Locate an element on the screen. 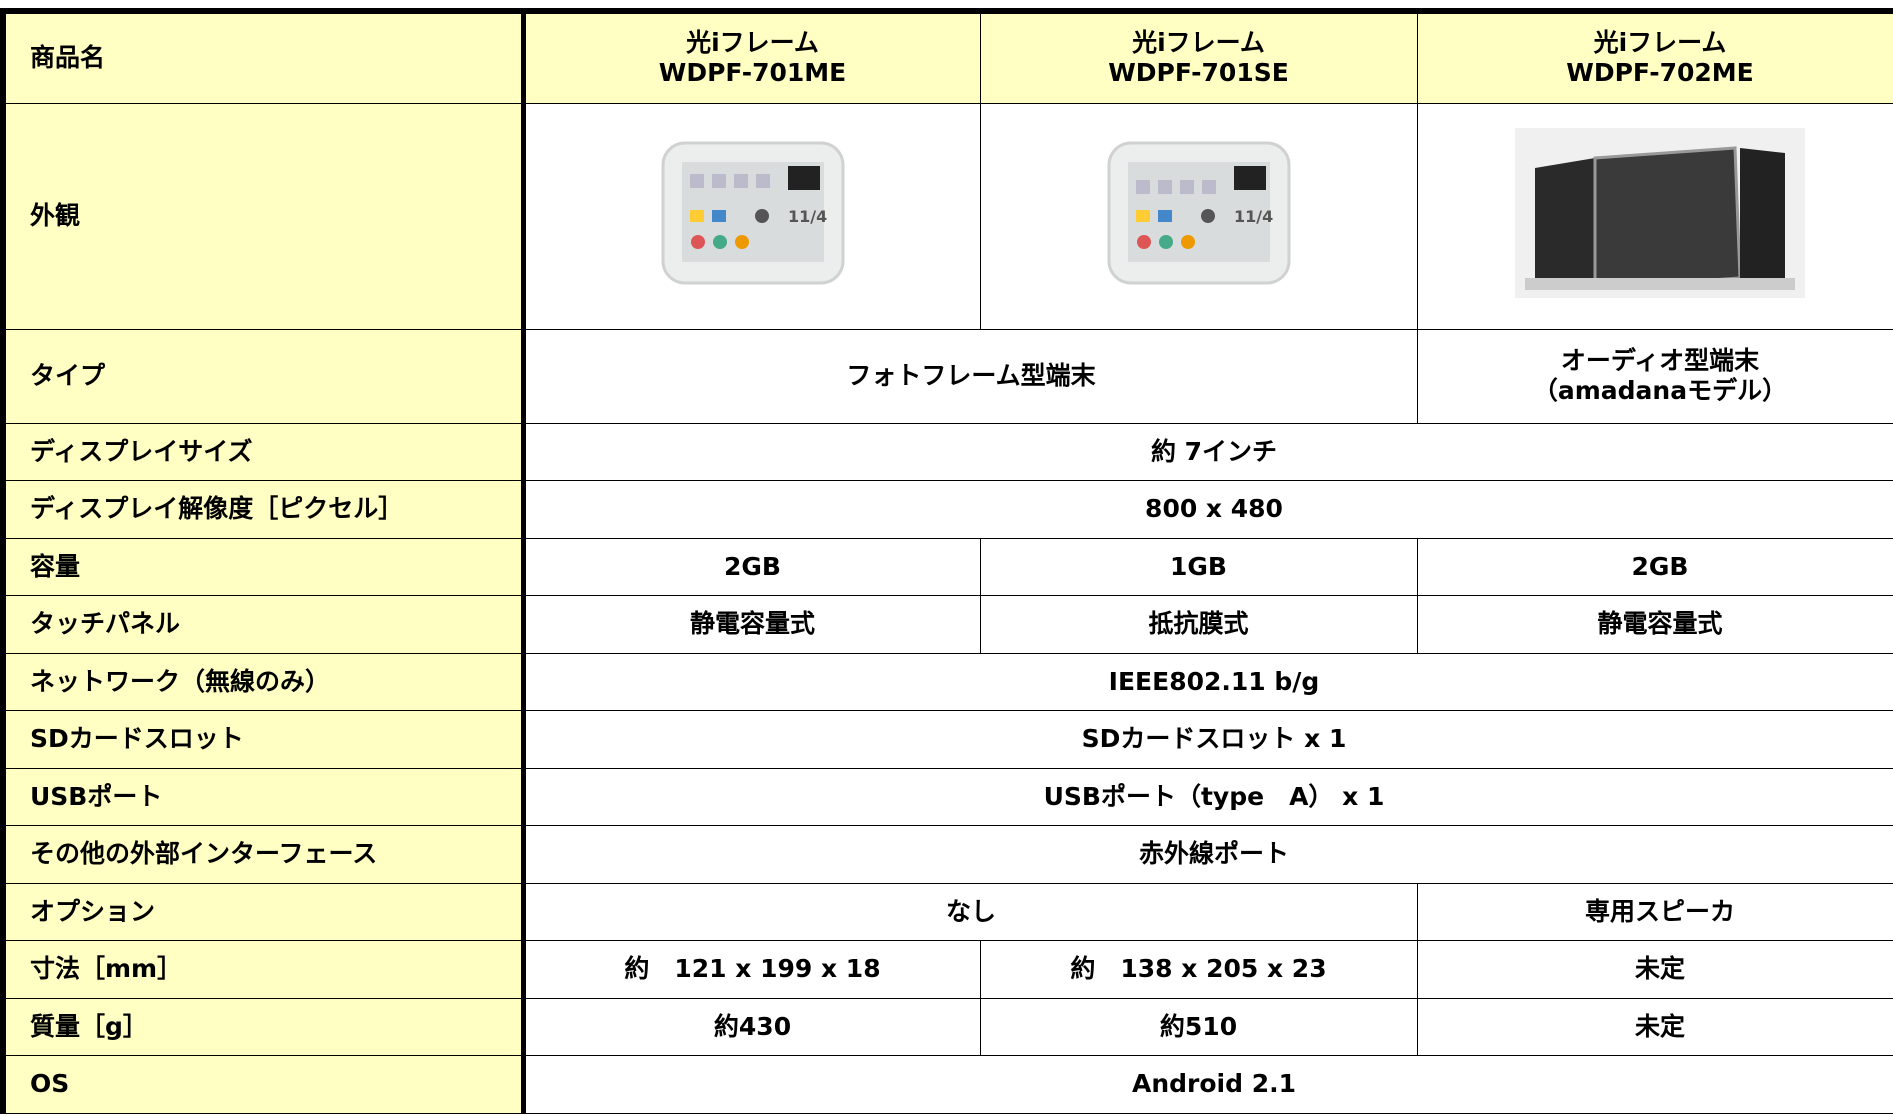 The width and height of the screenshot is (1893, 1116). spec-value: SDカードスロット x 1 is located at coordinates (1207, 739).